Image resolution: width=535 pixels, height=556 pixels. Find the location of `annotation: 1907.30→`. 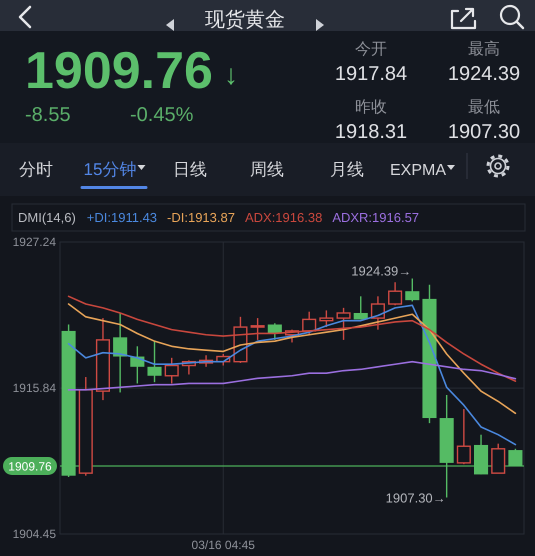

annotation: 1907.30→ is located at coordinates (416, 498).